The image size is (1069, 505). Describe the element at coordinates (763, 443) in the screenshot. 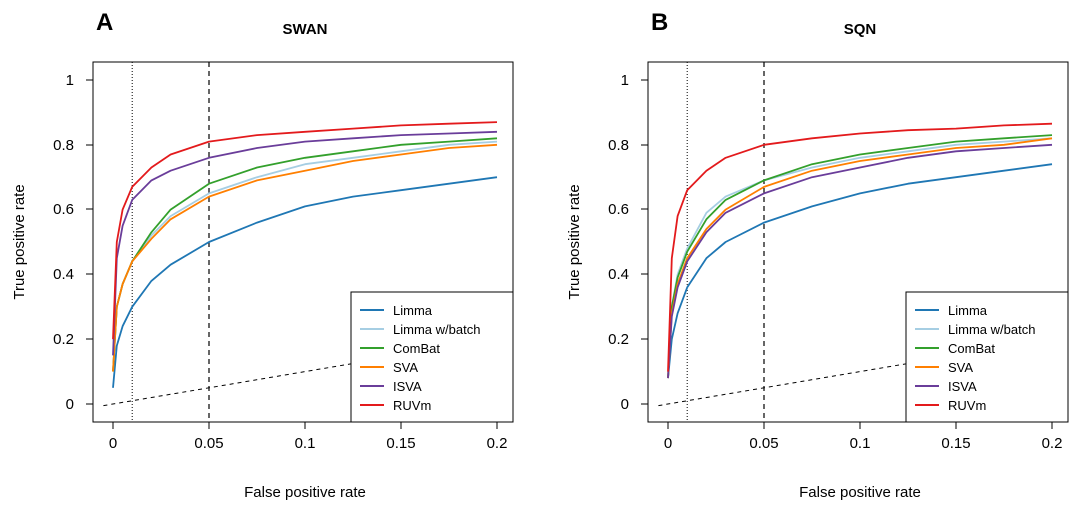

I see `panel-b-x-tick-label: 0.05` at that location.